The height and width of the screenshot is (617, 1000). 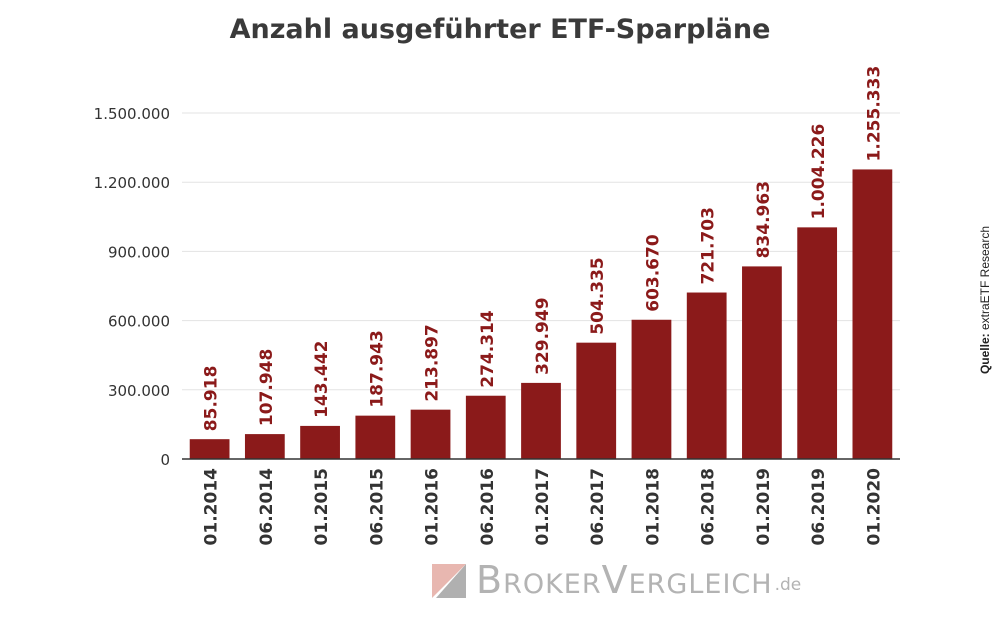 I want to click on bar-value-label: 603.670, so click(x=653, y=273).